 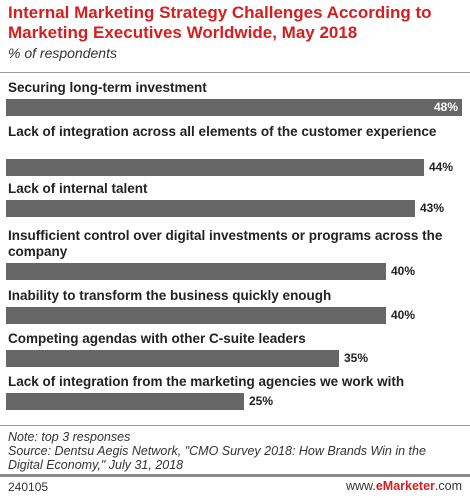 I want to click on chart-note: Note: top 3 responses, so click(x=69, y=437).